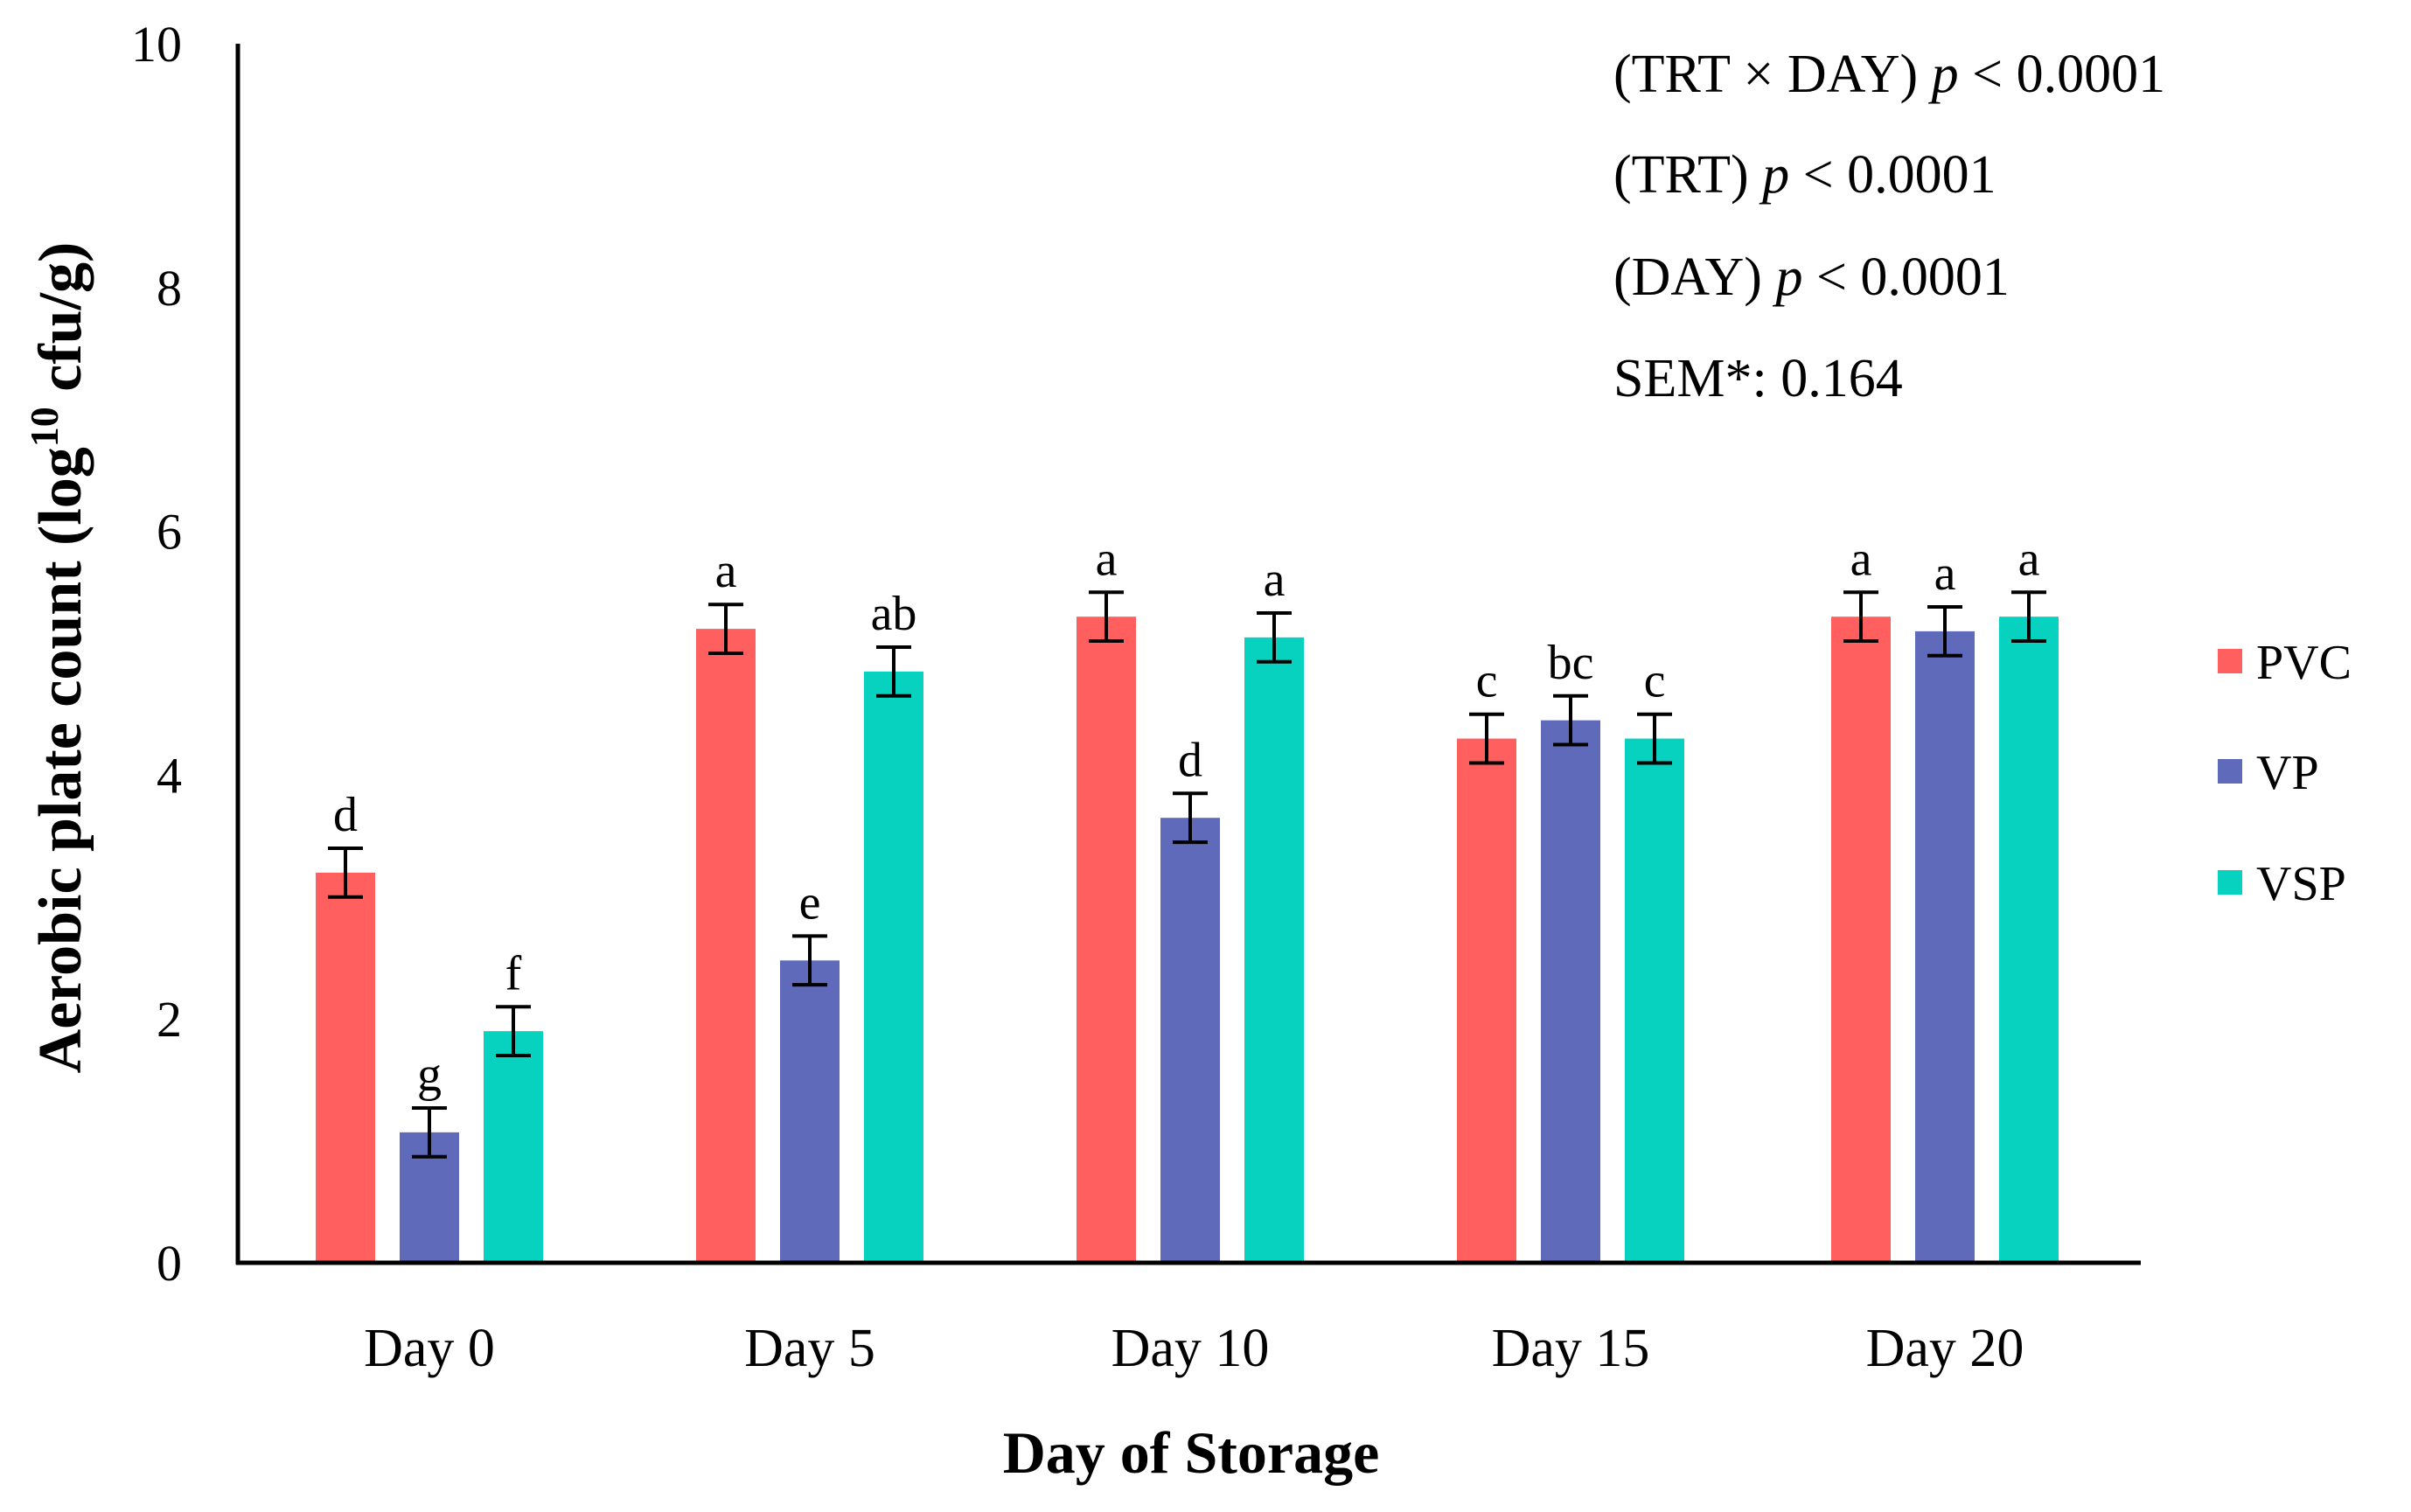  I want to click on y-axis-title-suffix: cfu/g), so click(61, 325).